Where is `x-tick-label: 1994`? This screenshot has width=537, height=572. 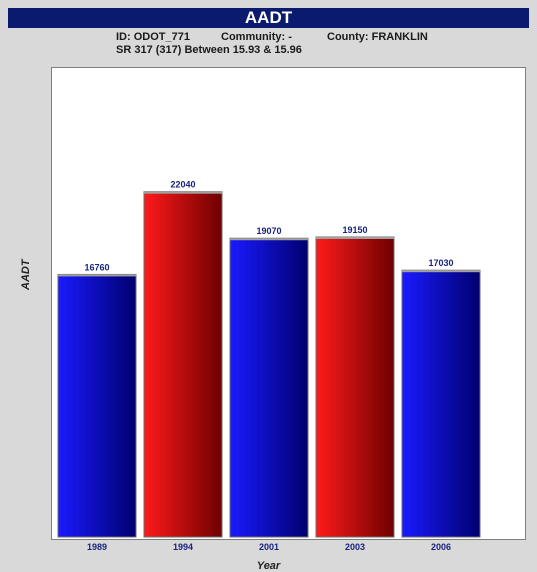
x-tick-label: 1994 is located at coordinates (183, 547).